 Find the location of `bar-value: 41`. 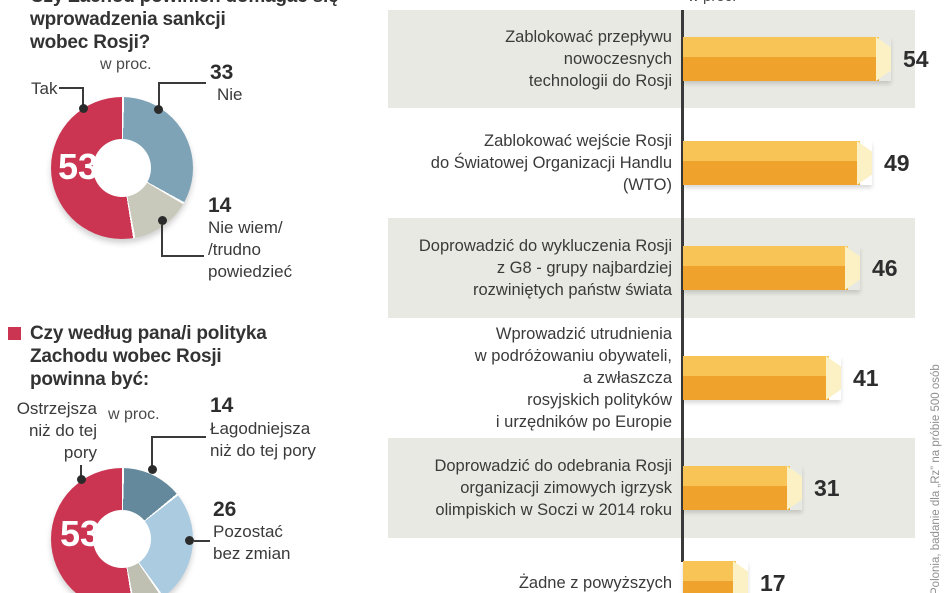

bar-value: 41 is located at coordinates (866, 377).